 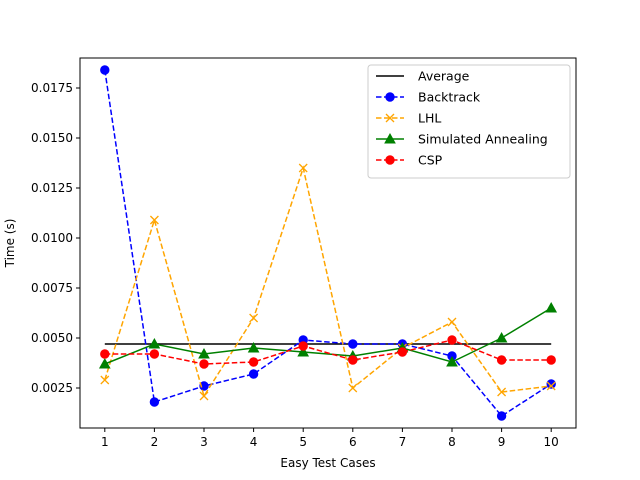 What do you see at coordinates (52, 388) in the screenshot?
I see `y-tick-label: 0.0025` at bounding box center [52, 388].